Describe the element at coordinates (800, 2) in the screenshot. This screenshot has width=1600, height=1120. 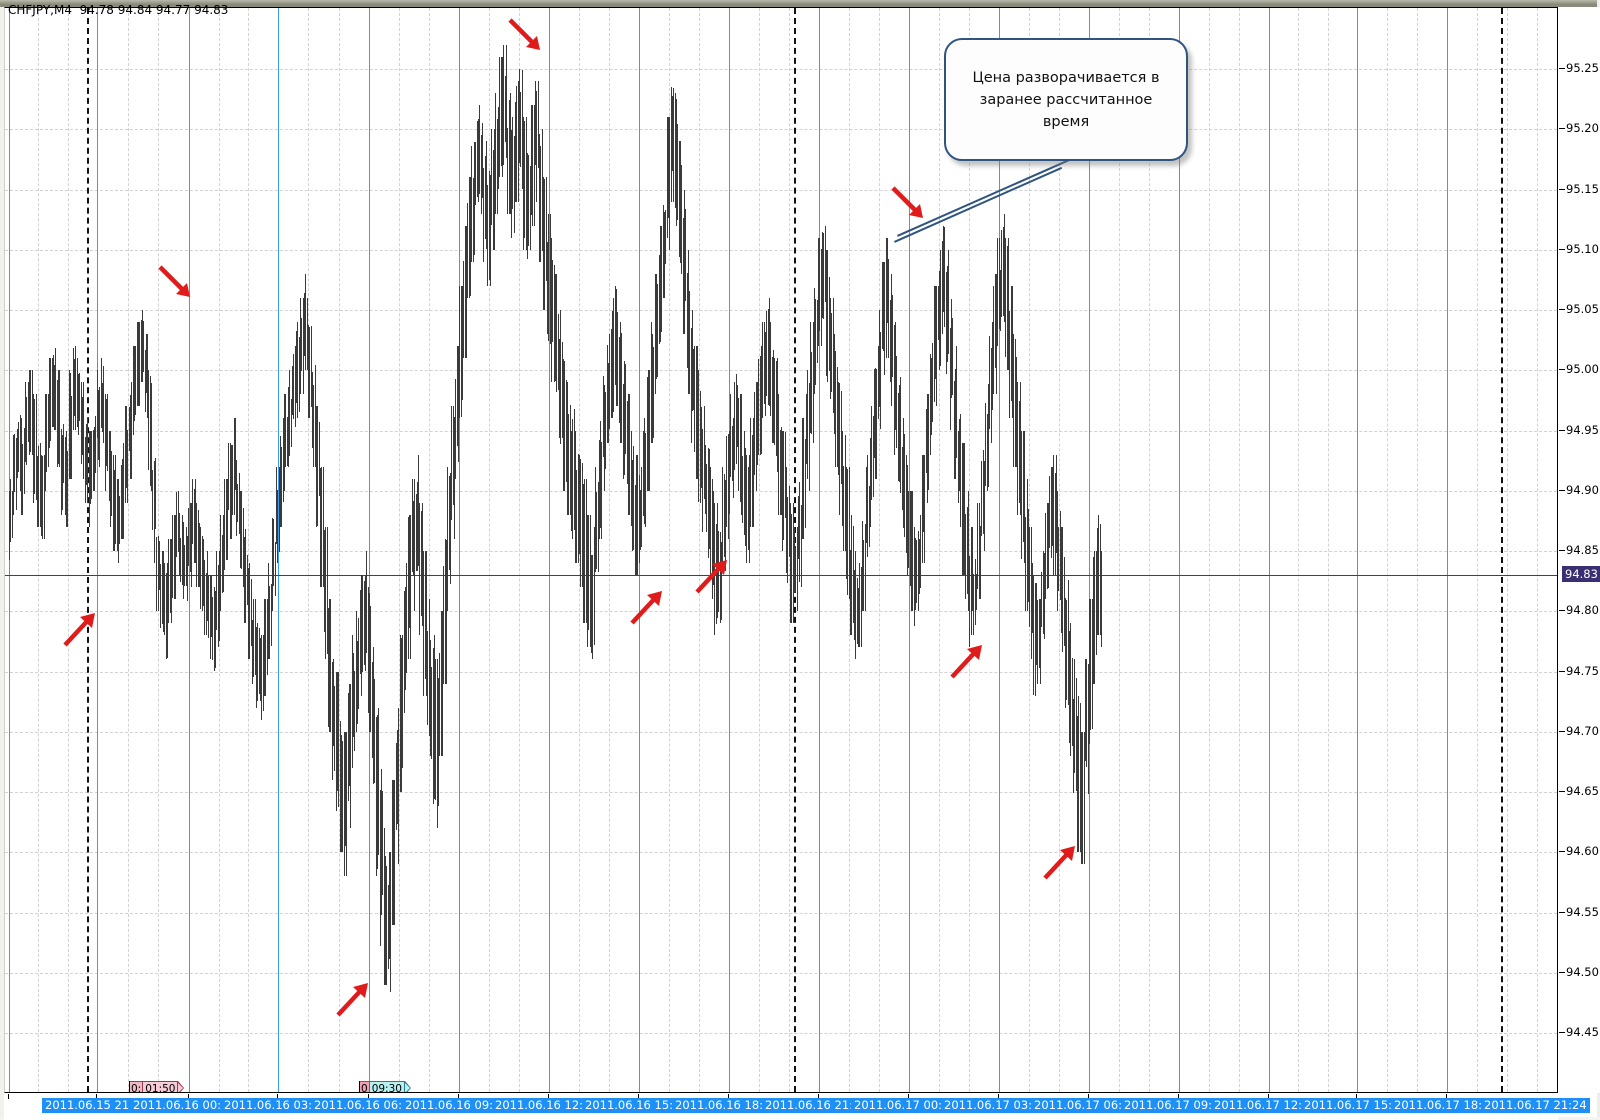
I see `window-frame-top-highlight` at that location.